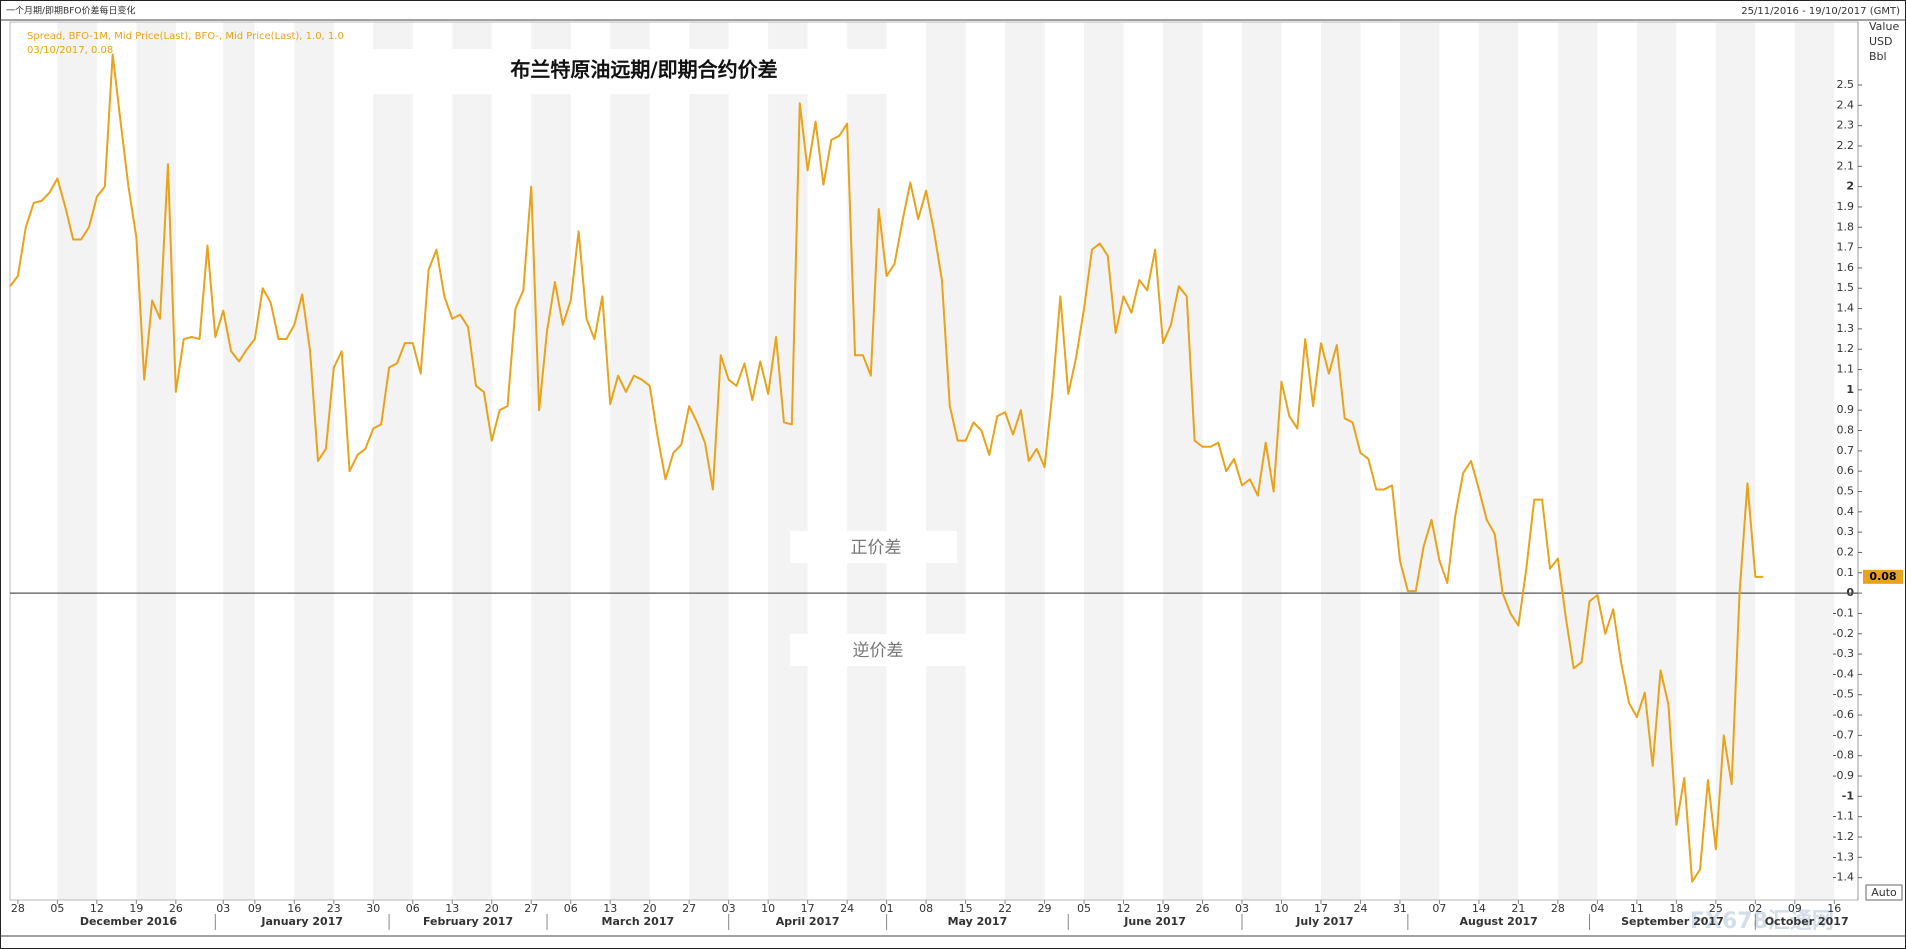 Image resolution: width=1906 pixels, height=949 pixels. What do you see at coordinates (808, 921) in the screenshot?
I see `month-label: April 2017` at bounding box center [808, 921].